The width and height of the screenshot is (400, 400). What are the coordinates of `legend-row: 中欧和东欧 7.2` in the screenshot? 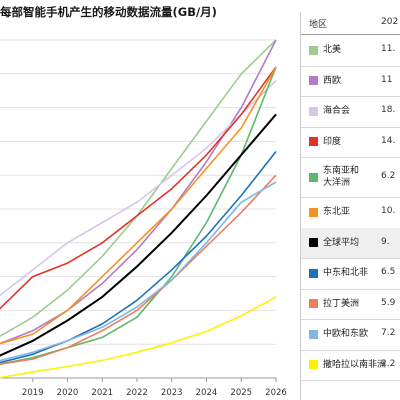 It's located at (350, 335).